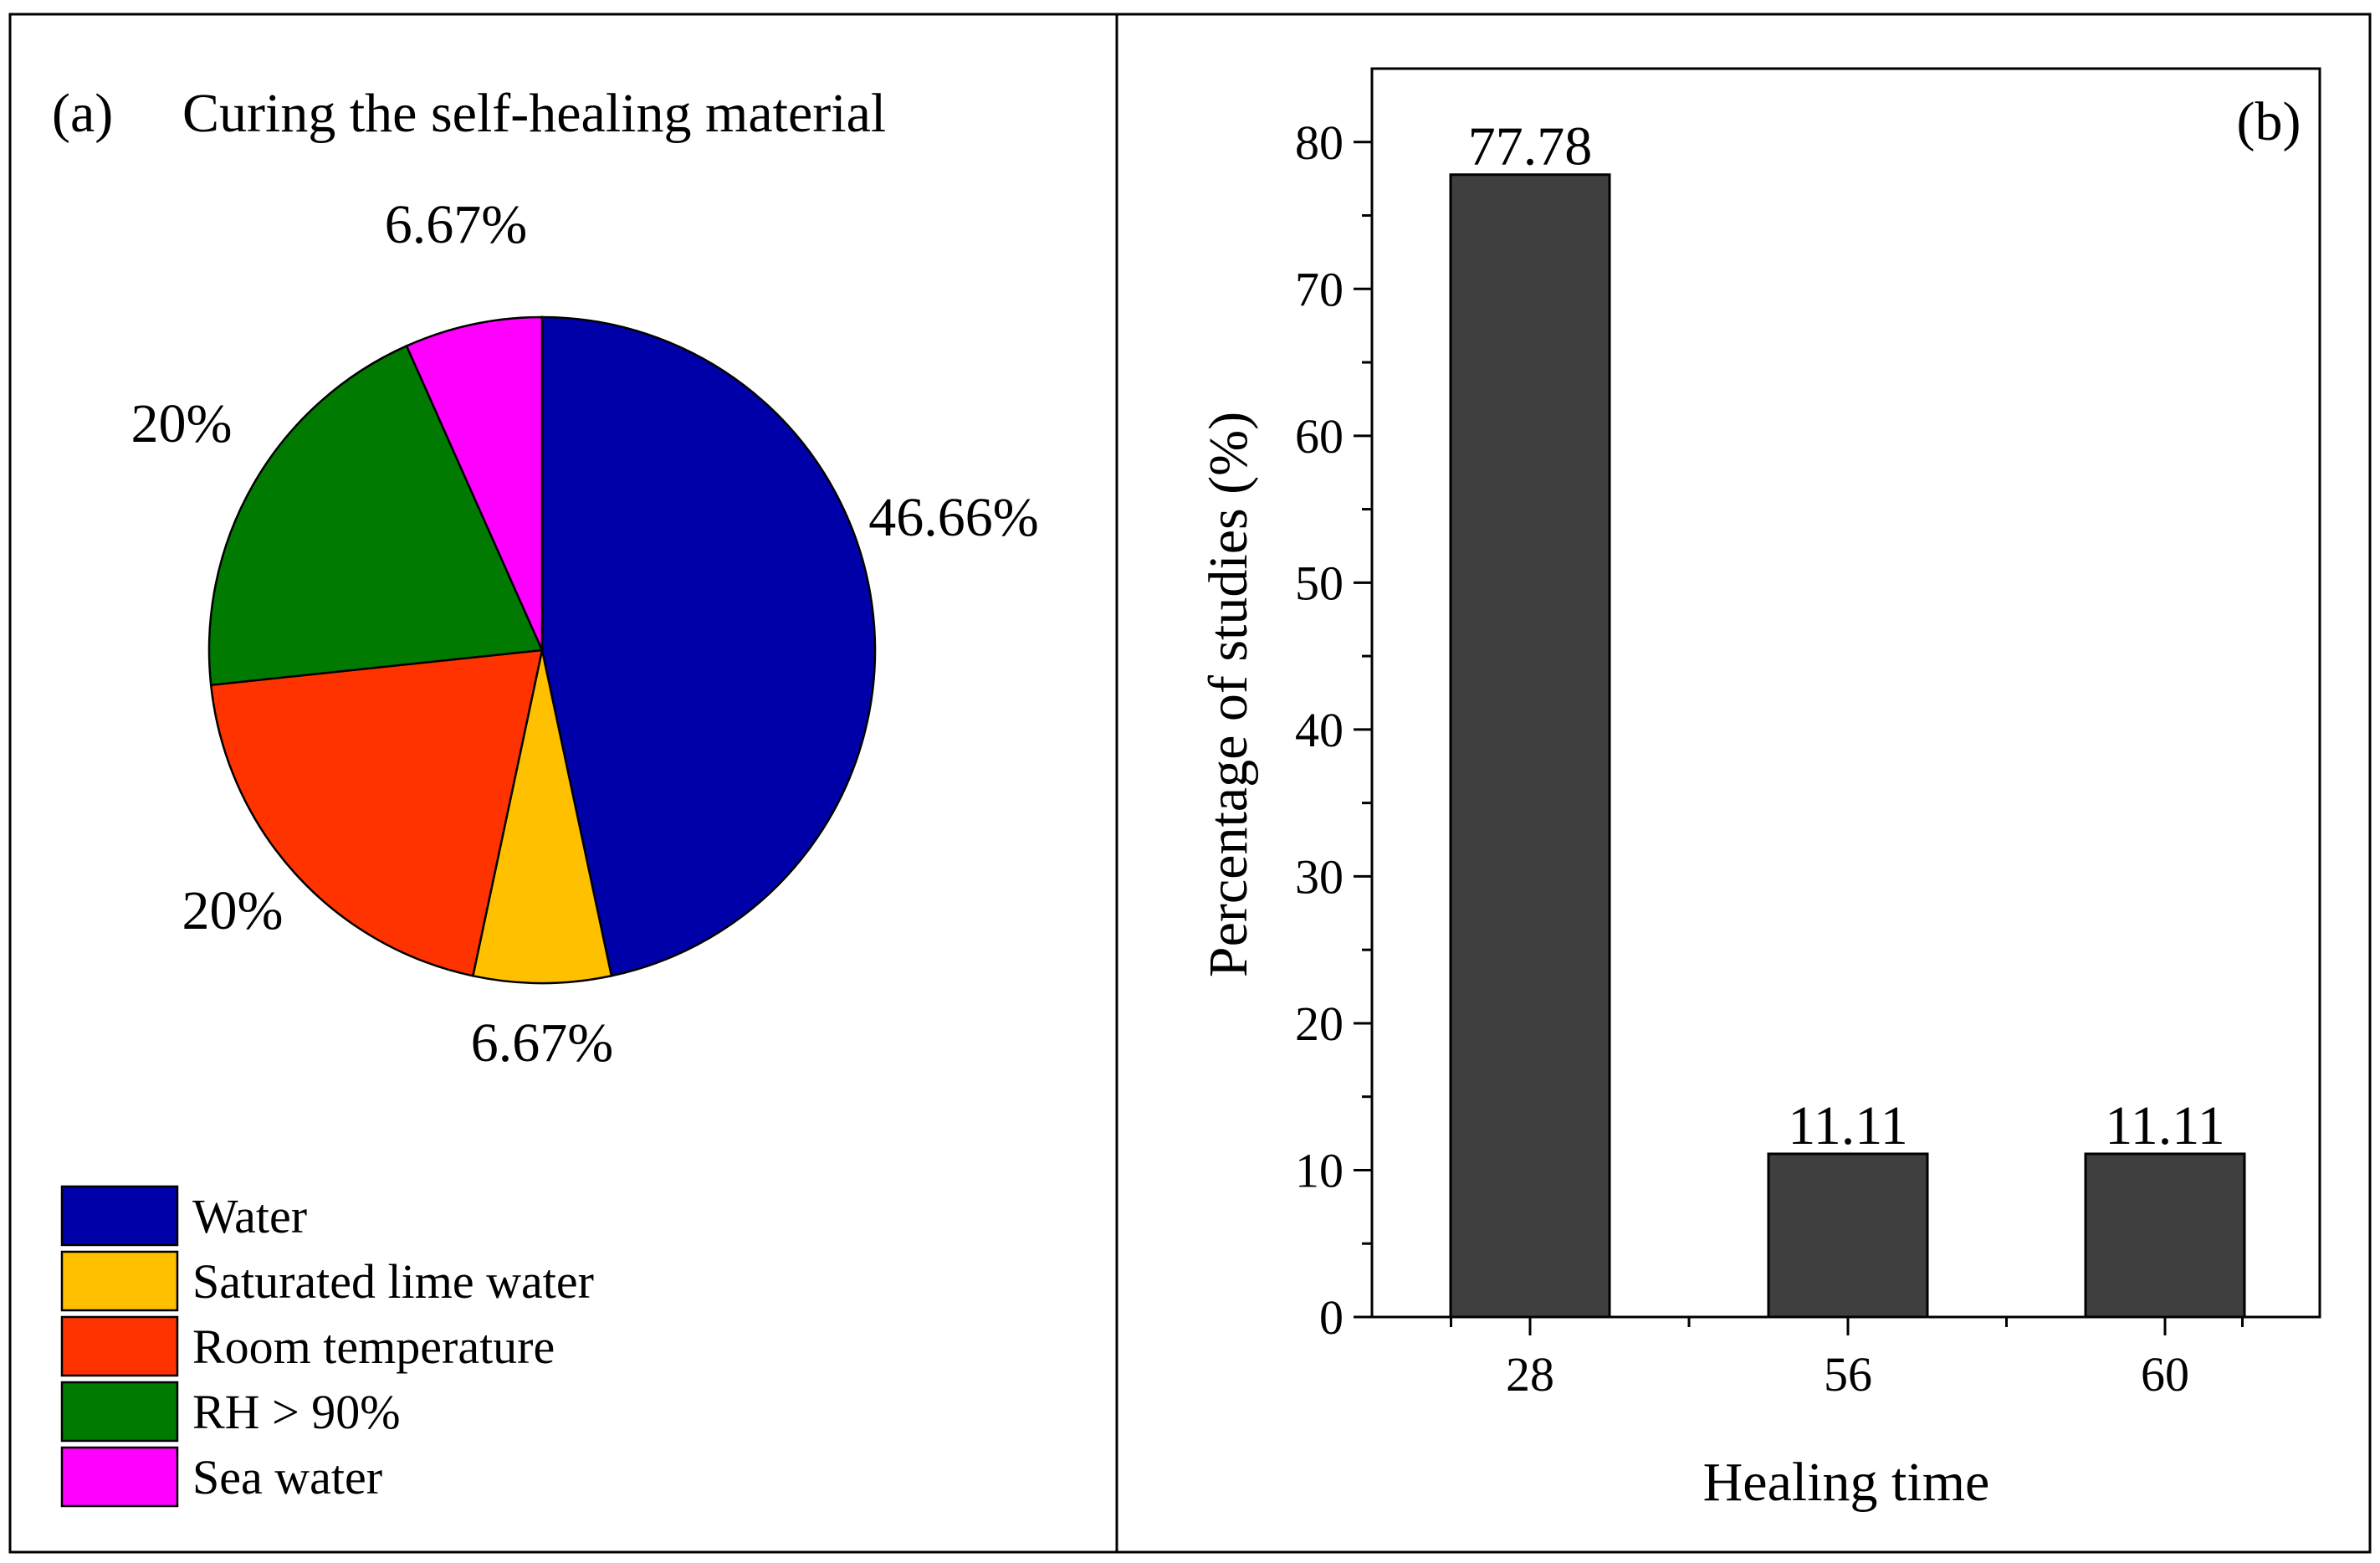 The image size is (2380, 1563). I want to click on y-tick-label: 70, so click(1319, 289).